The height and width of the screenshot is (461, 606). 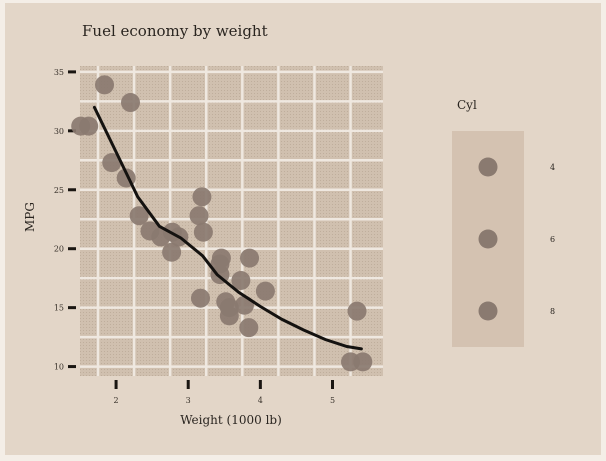 What do you see at coordinates (260, 400) in the screenshot?
I see `x-tick-label: 4` at bounding box center [260, 400].